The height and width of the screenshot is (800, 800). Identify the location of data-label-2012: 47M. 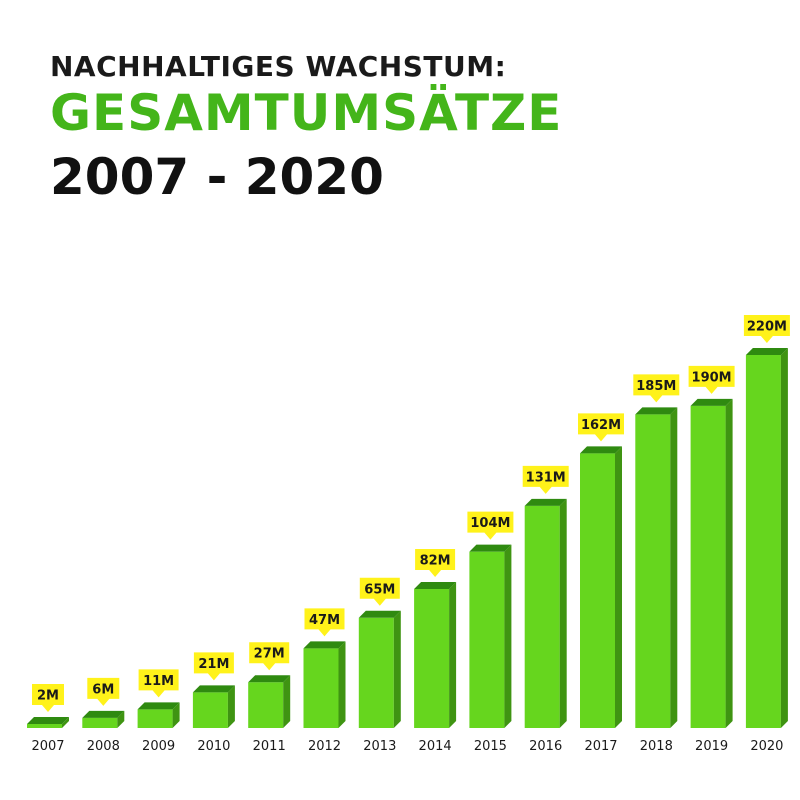
(324, 620).